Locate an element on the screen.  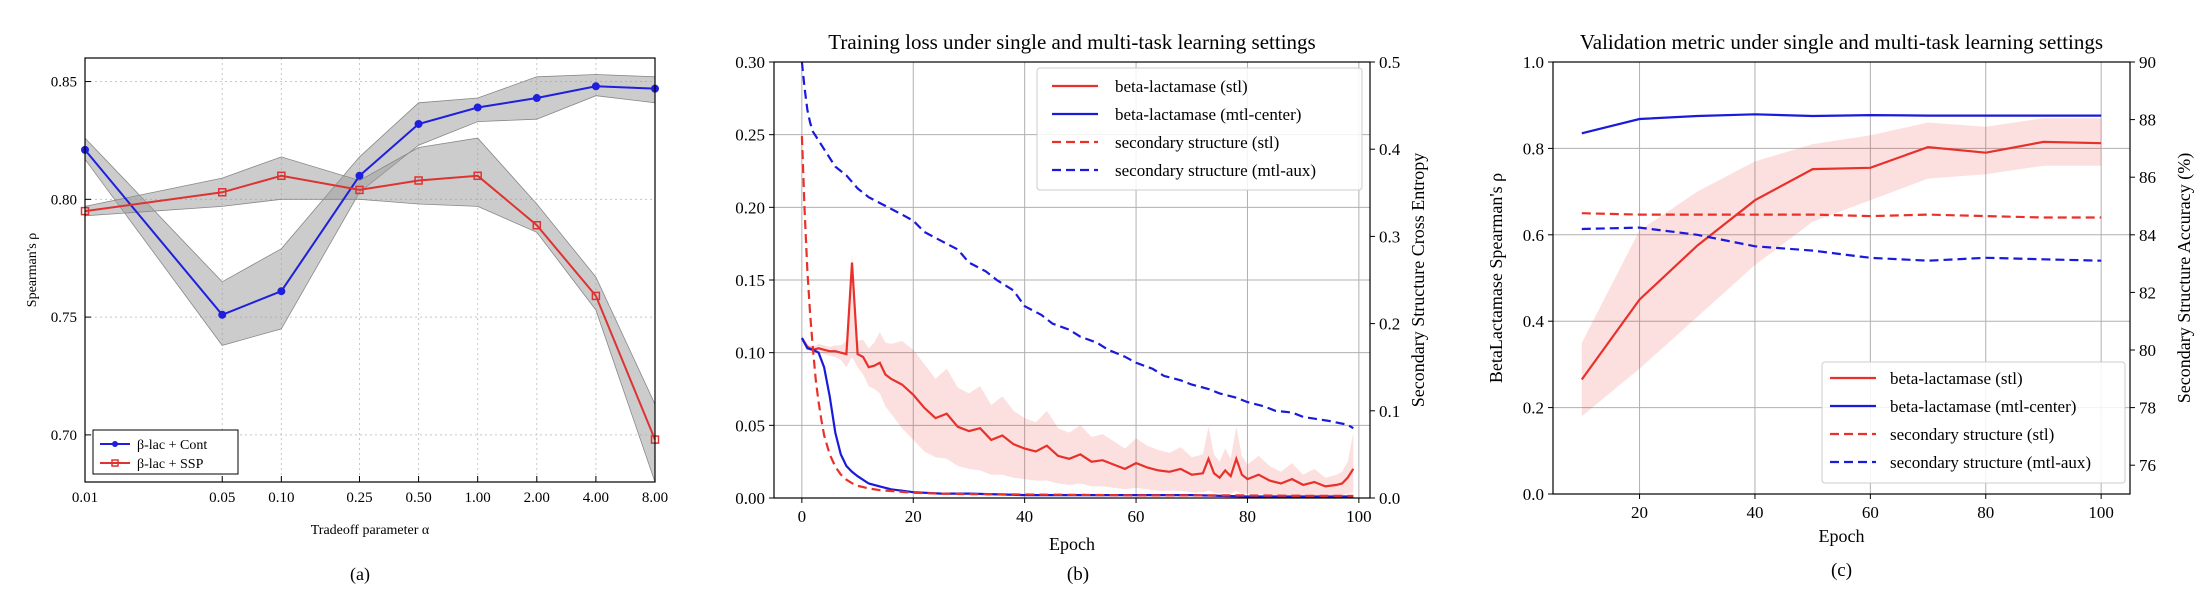
y2-tick-label: 82 is located at coordinates (2147, 292).